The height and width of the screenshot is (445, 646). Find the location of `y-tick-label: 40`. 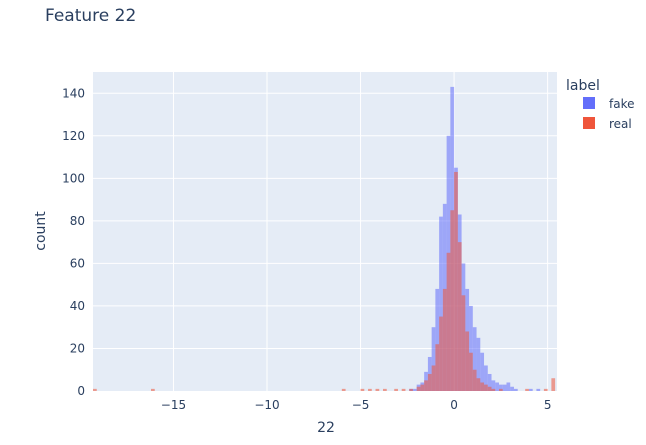

y-tick-label: 40 is located at coordinates (77, 306).